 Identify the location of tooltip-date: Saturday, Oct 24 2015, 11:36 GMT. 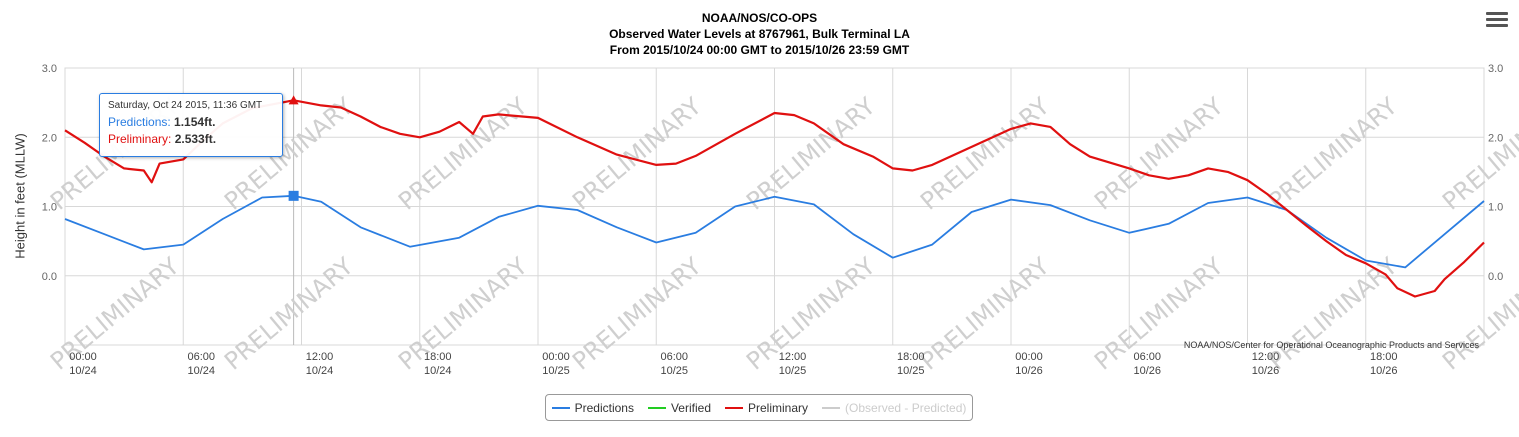
(185, 105).